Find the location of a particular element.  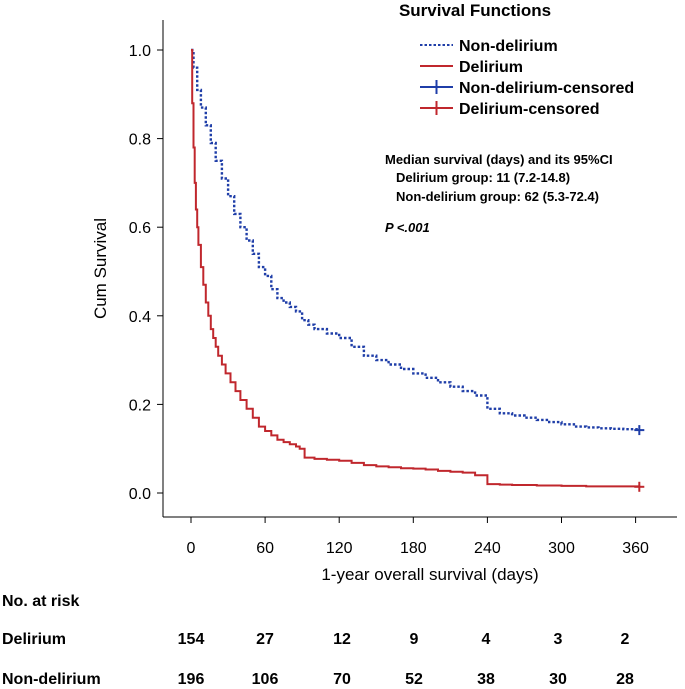

risk-count: 52 is located at coordinates (414, 679).